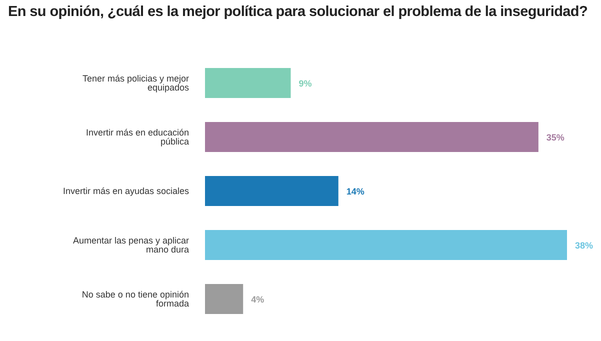 This screenshot has height=341, width=601. Describe the element at coordinates (135, 299) in the screenshot. I see `y-tick-label: No sabe o no tiene opinión formada` at that location.